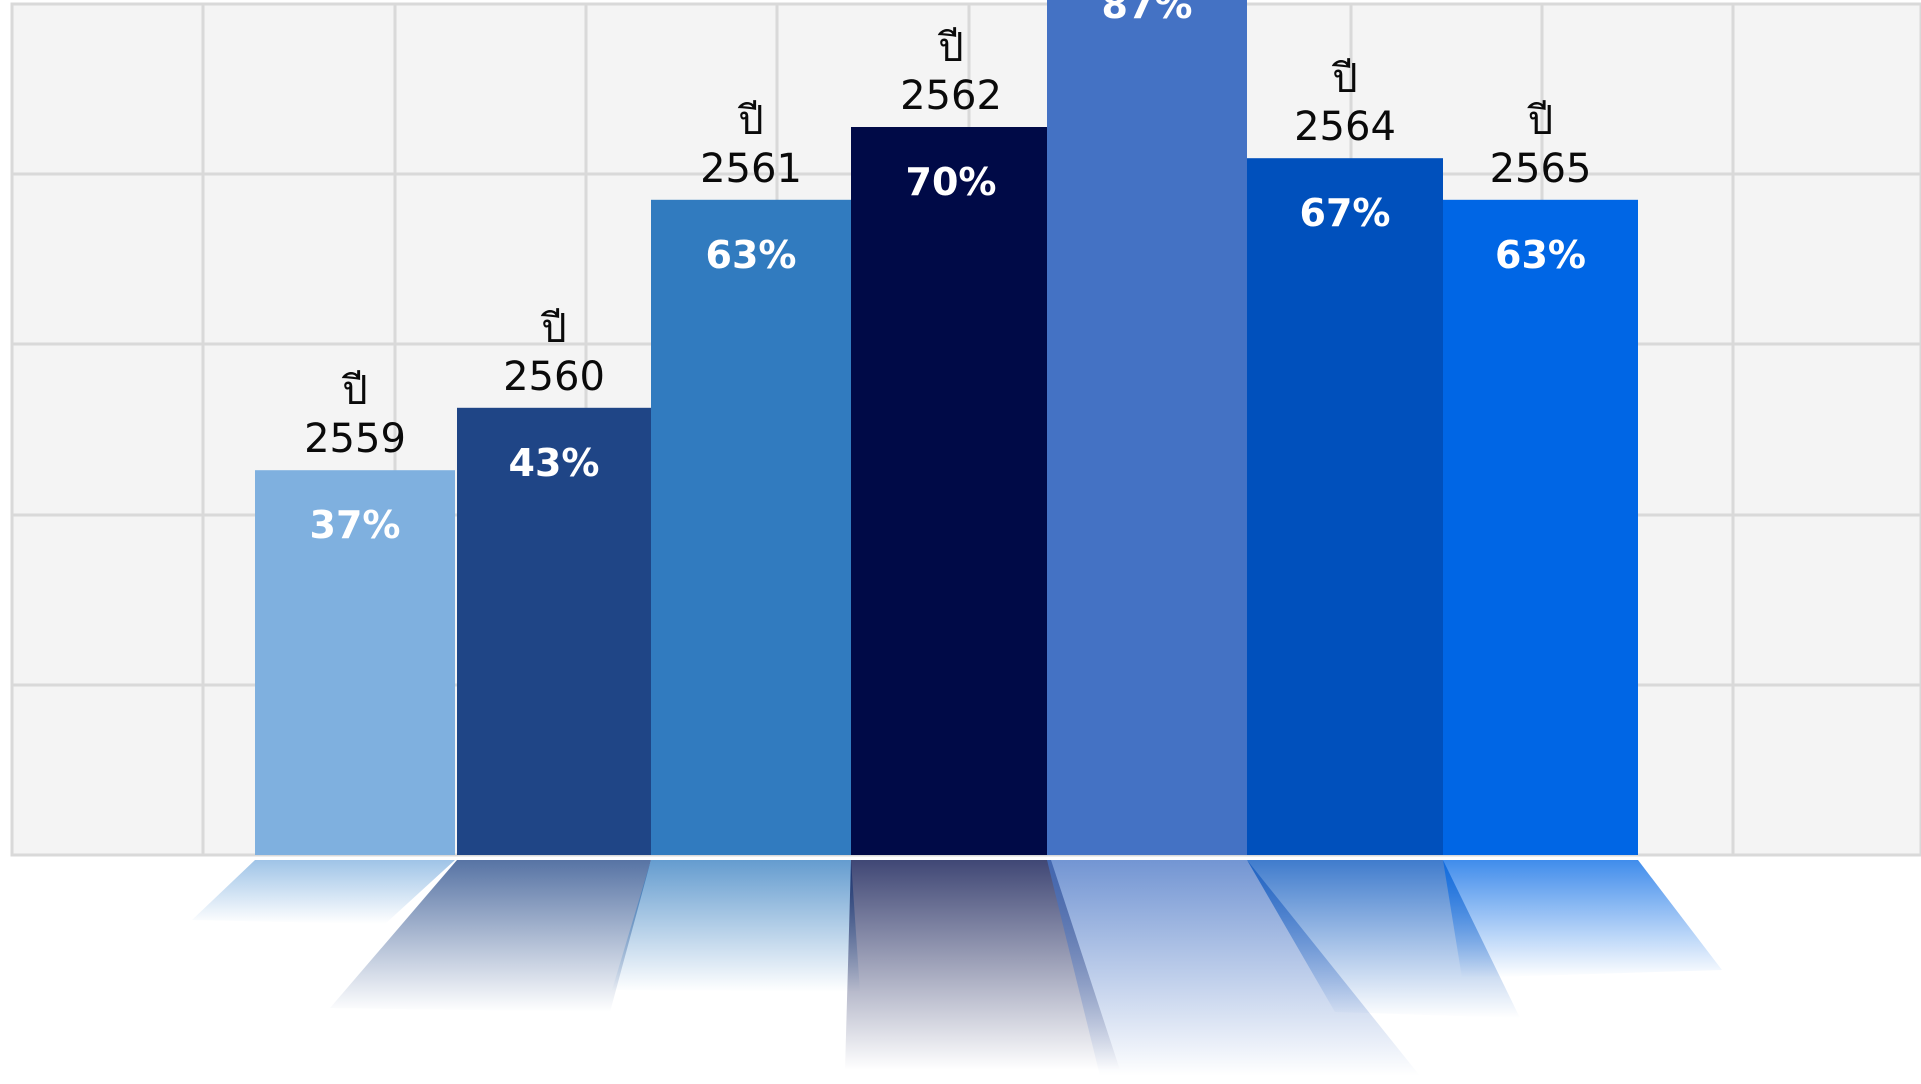  Describe the element at coordinates (1147, 427) in the screenshot. I see `bar-ปี-2563` at that location.